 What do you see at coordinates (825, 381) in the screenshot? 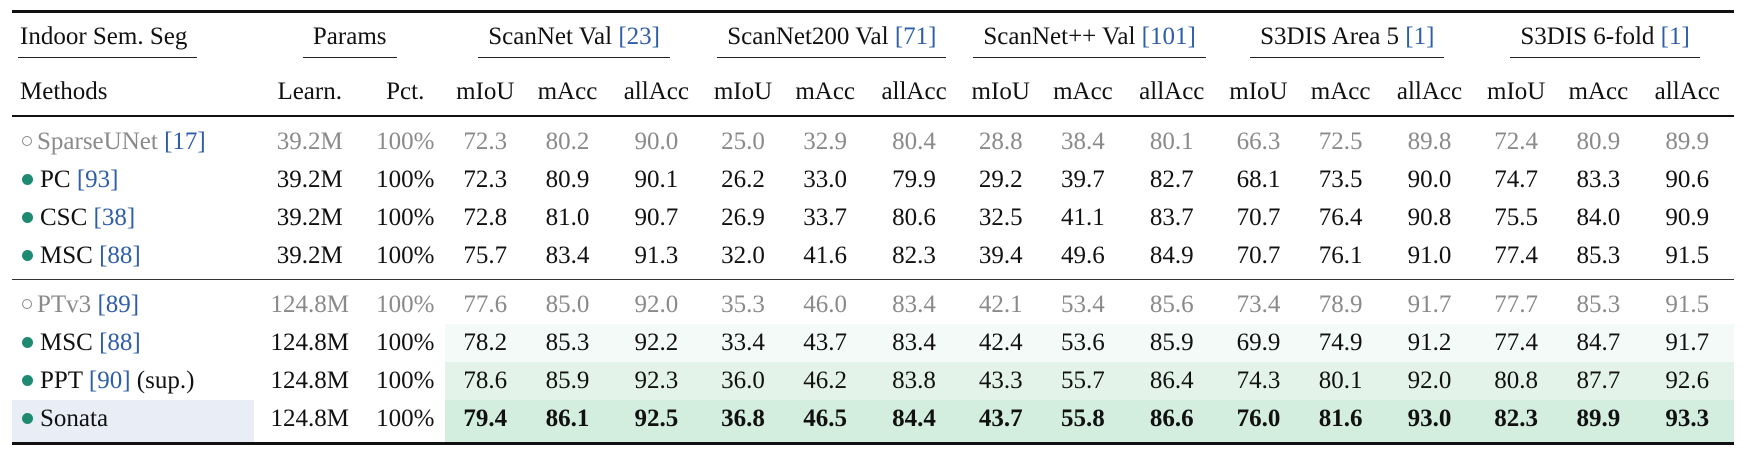
I see `metric-value-cell: 46.2` at bounding box center [825, 381].